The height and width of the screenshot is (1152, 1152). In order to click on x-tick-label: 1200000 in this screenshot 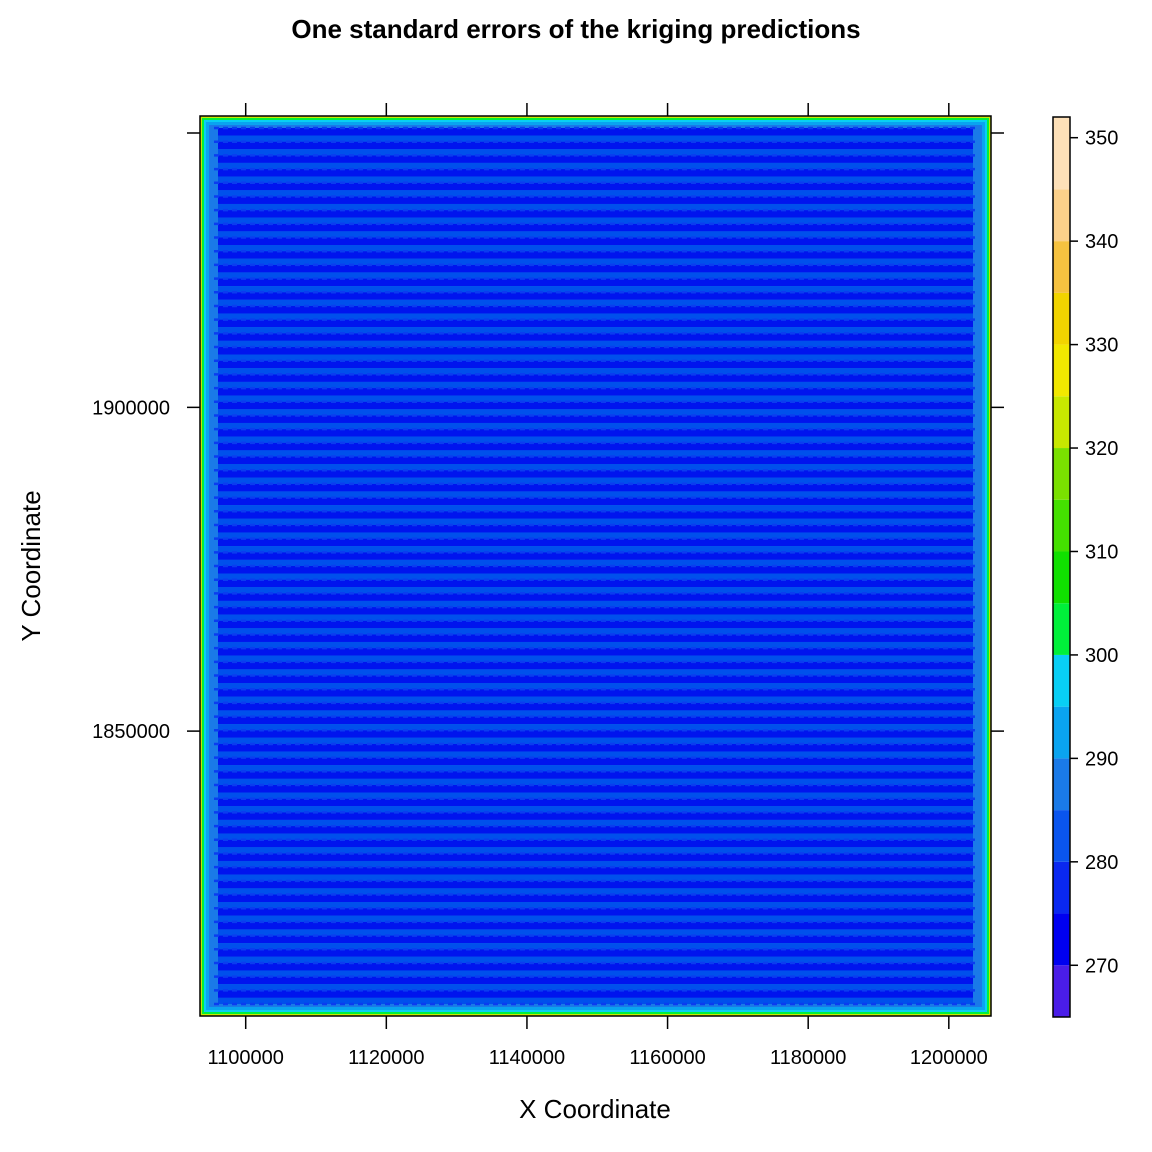, I will do `click(949, 1058)`.